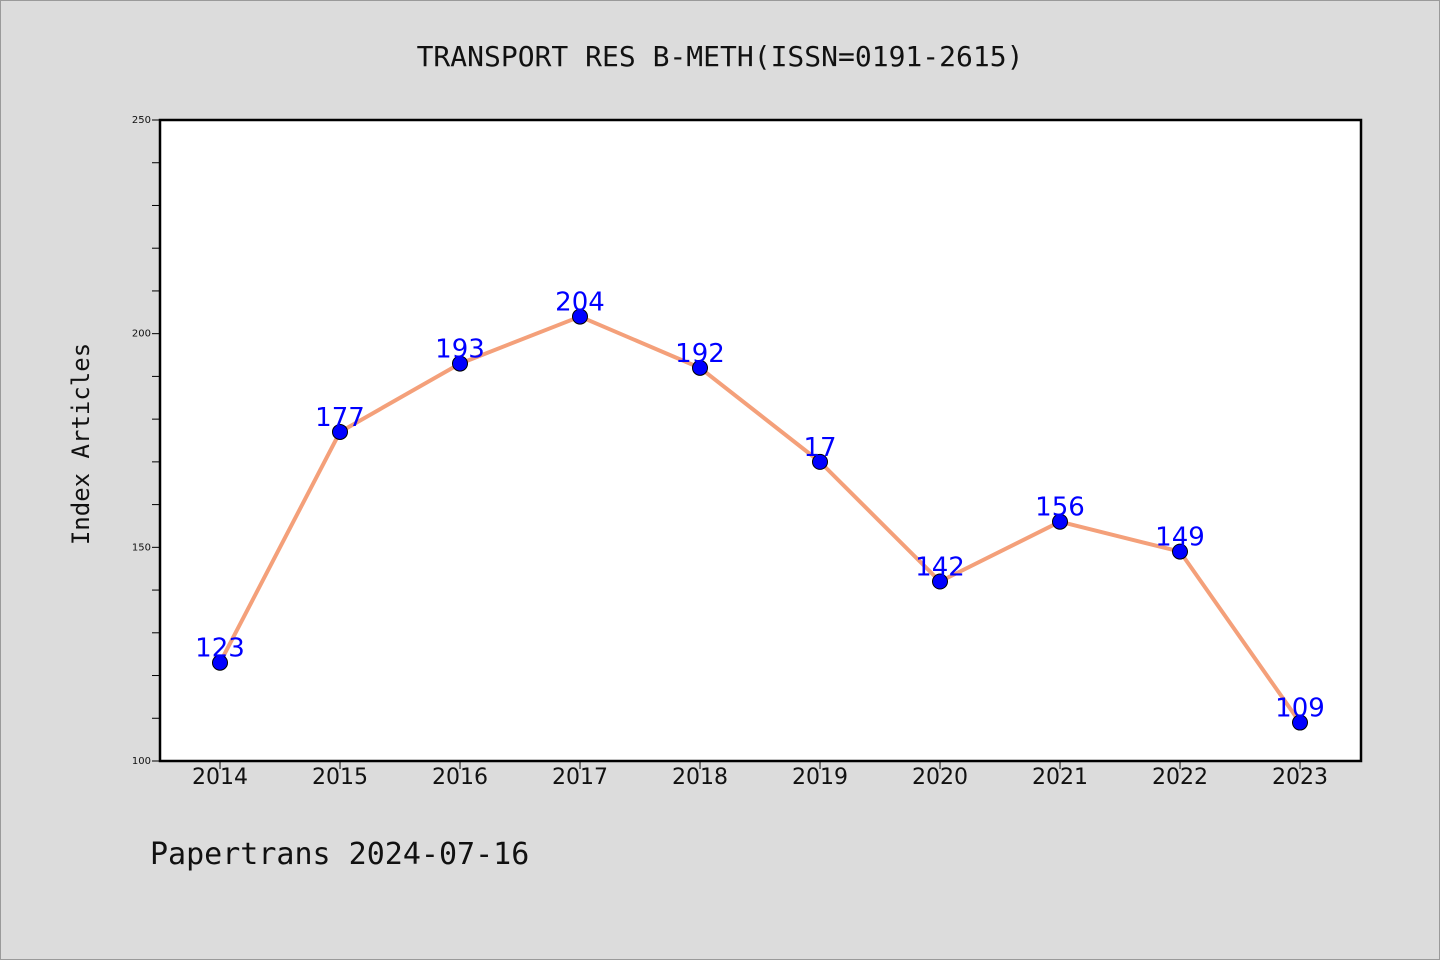  I want to click on y-tick-label: 150, so click(141, 547).